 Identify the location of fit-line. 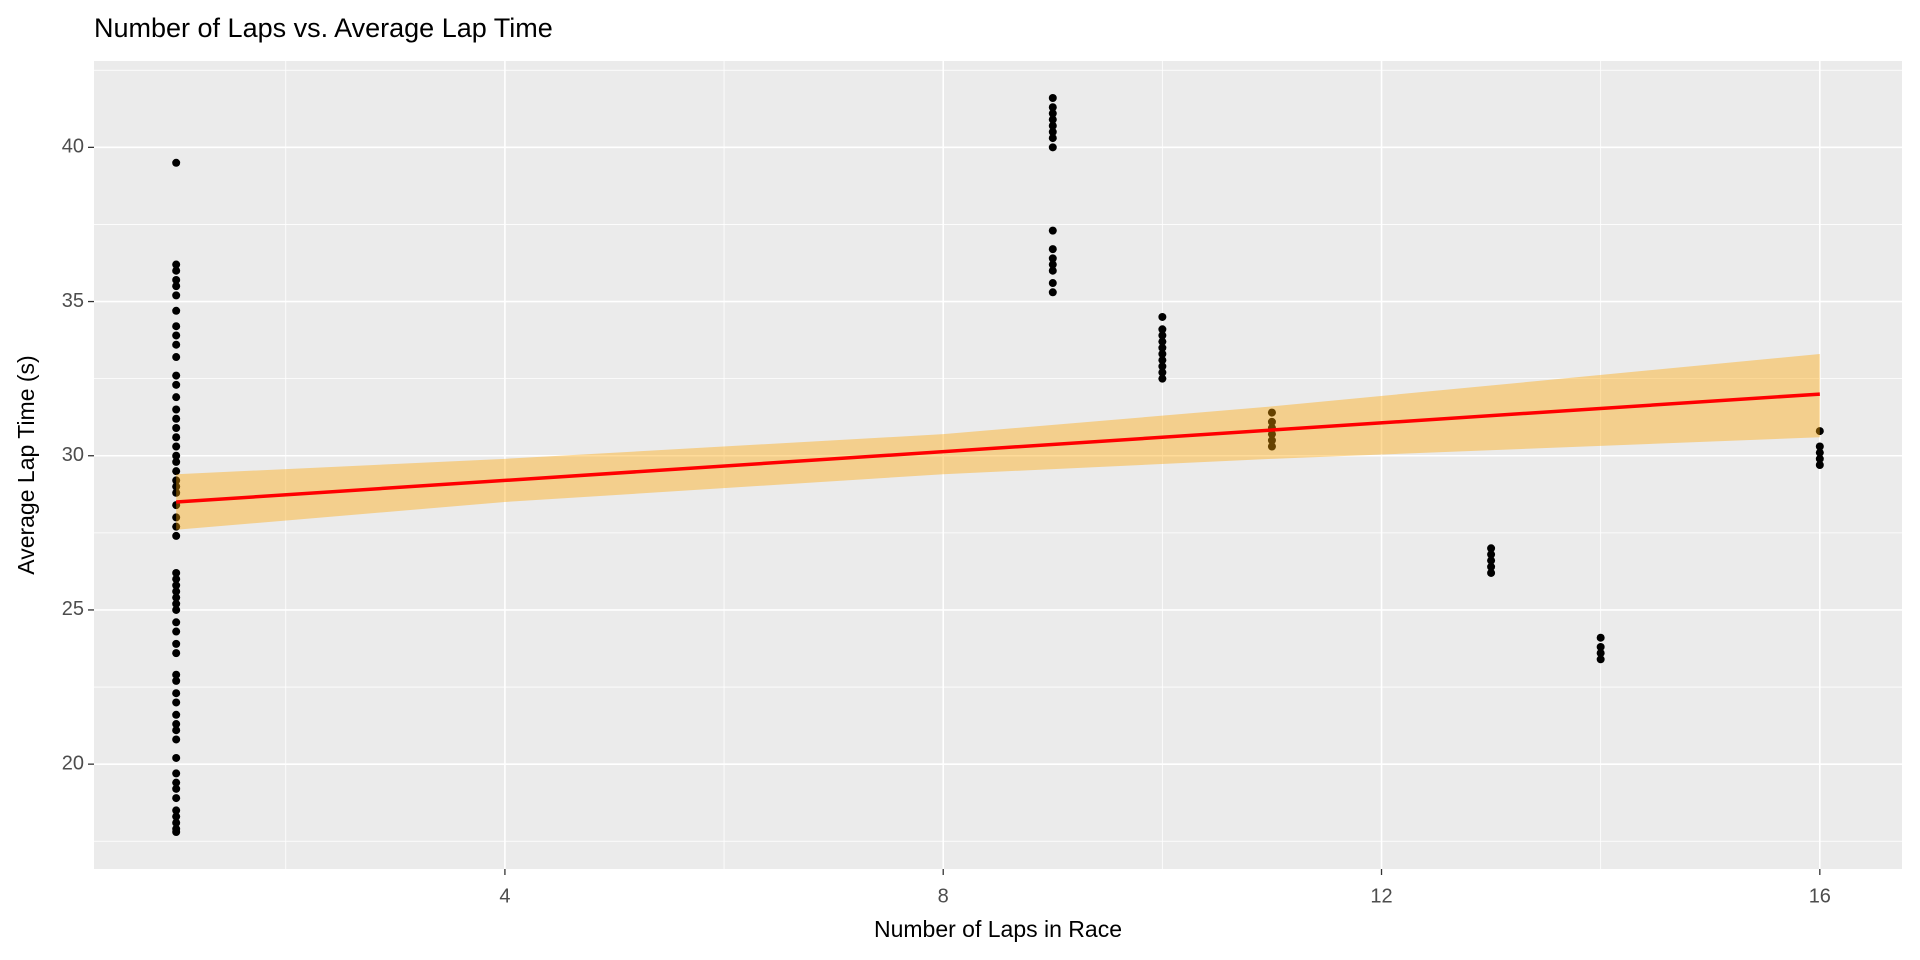
(998, 448).